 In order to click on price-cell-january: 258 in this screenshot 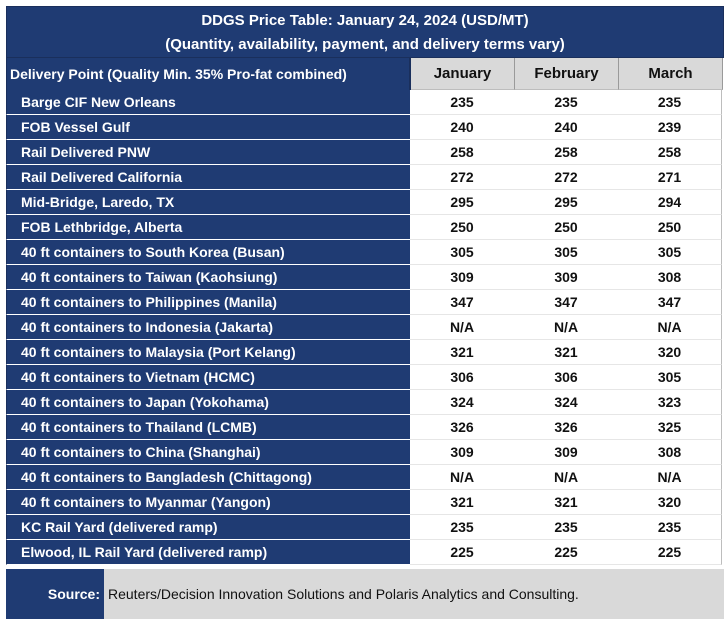, I will do `click(462, 152)`.